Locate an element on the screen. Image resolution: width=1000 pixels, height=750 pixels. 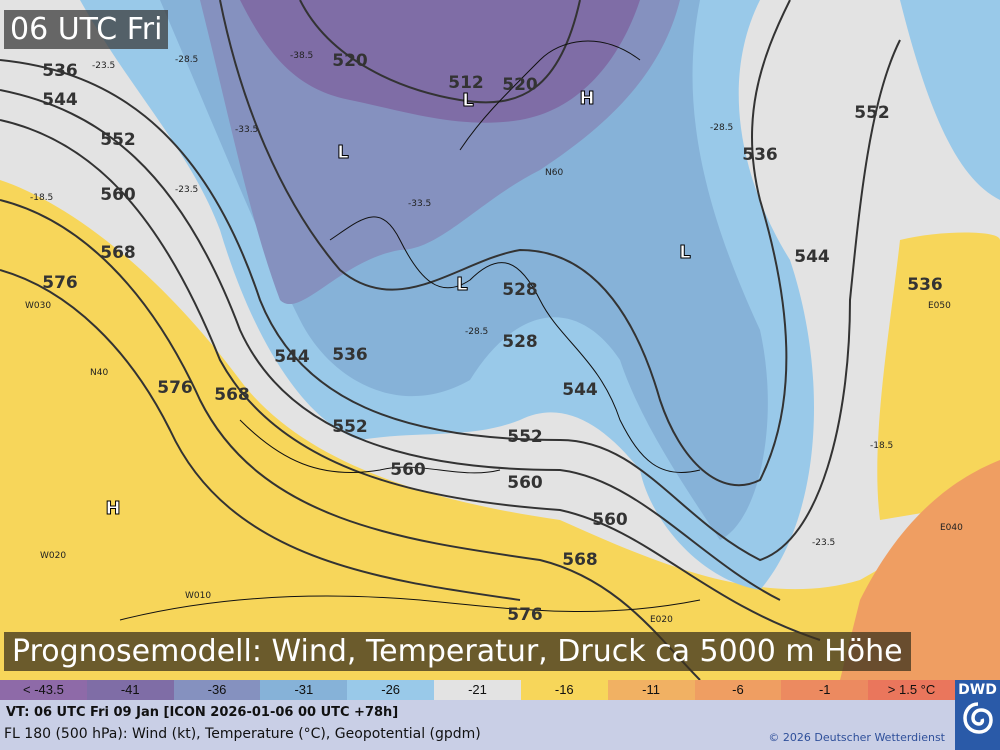
valid-time-label: 06 UTC Fri is located at coordinates (86, 29).